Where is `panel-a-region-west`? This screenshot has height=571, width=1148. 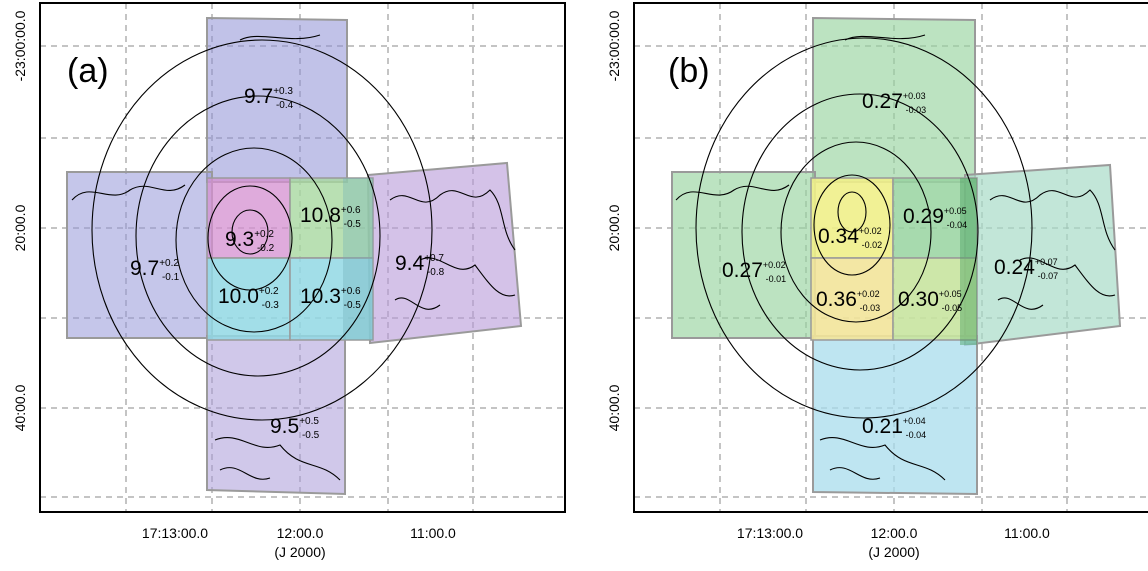 panel-a-region-west is located at coordinates (139, 255).